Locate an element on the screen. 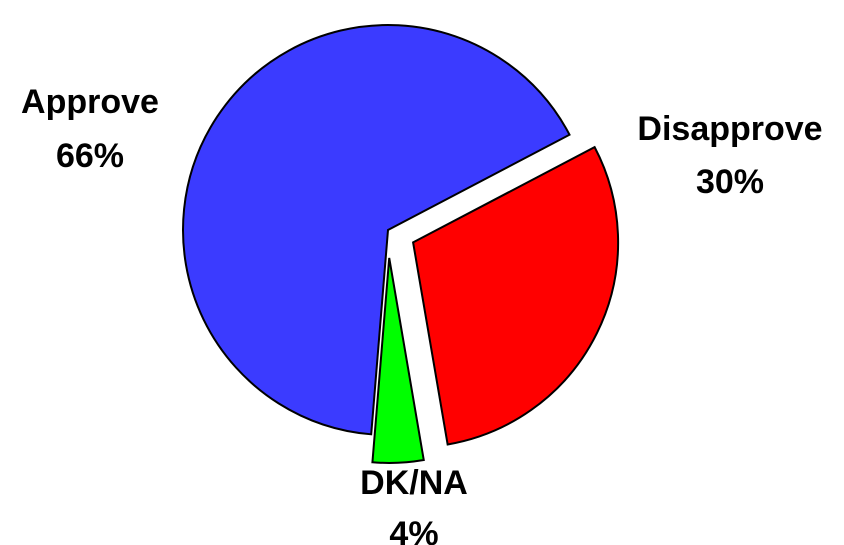  label-disapprove-name: Disapprove is located at coordinates (729, 129).